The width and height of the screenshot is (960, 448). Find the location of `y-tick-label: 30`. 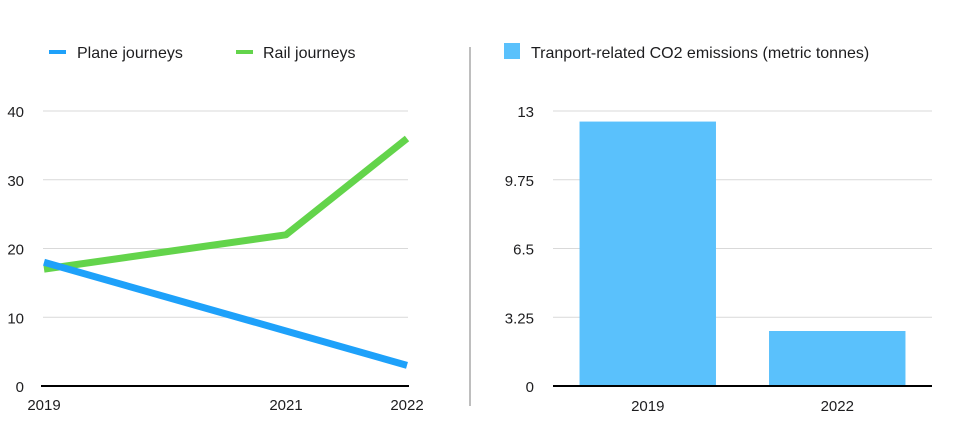

y-tick-label: 30 is located at coordinates (15, 181).